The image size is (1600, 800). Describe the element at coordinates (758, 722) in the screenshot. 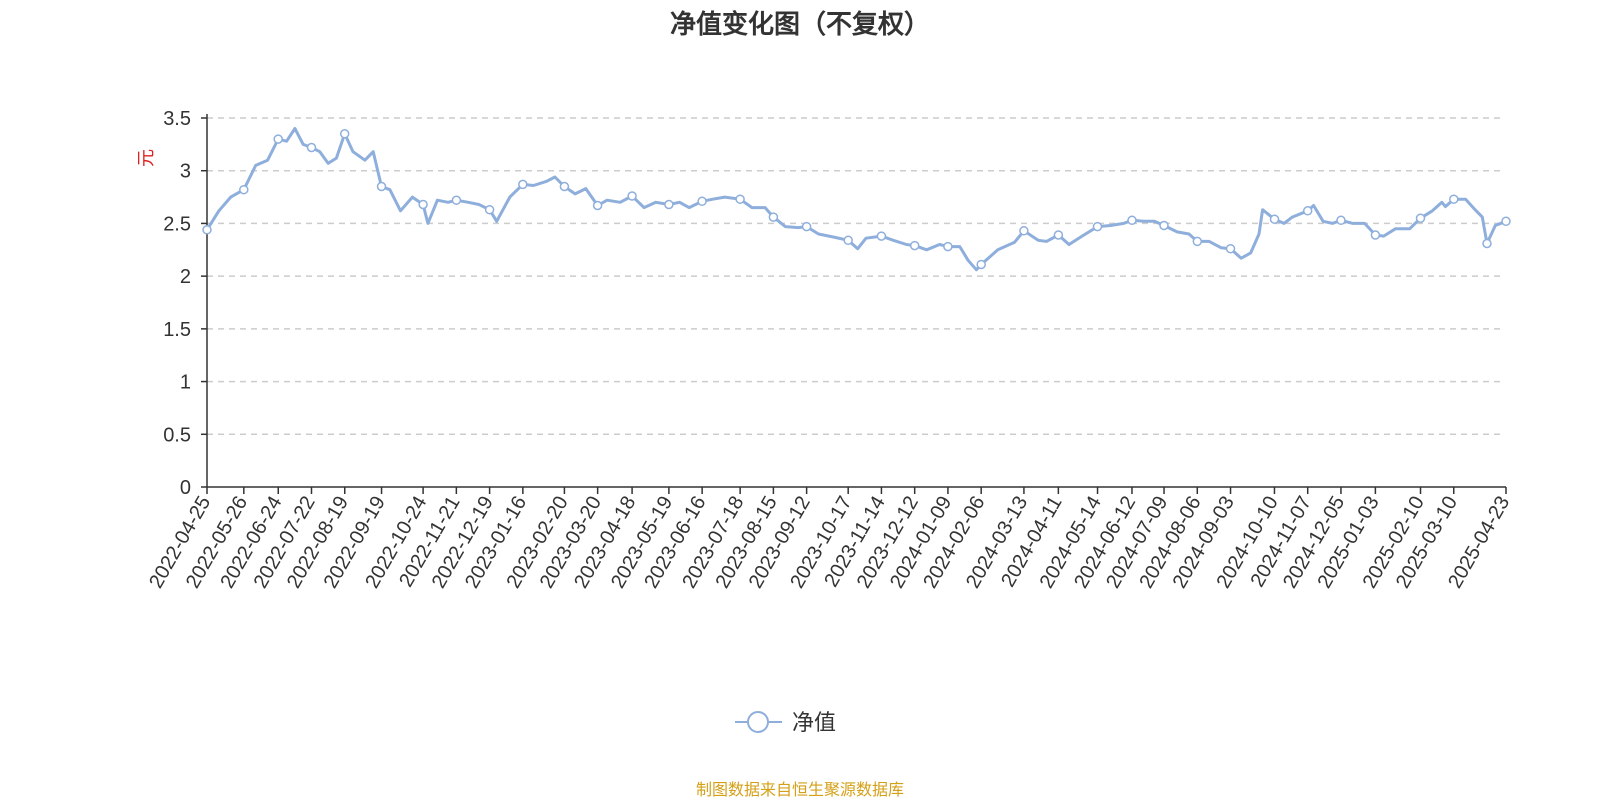

I see `legend-marker-icon` at that location.